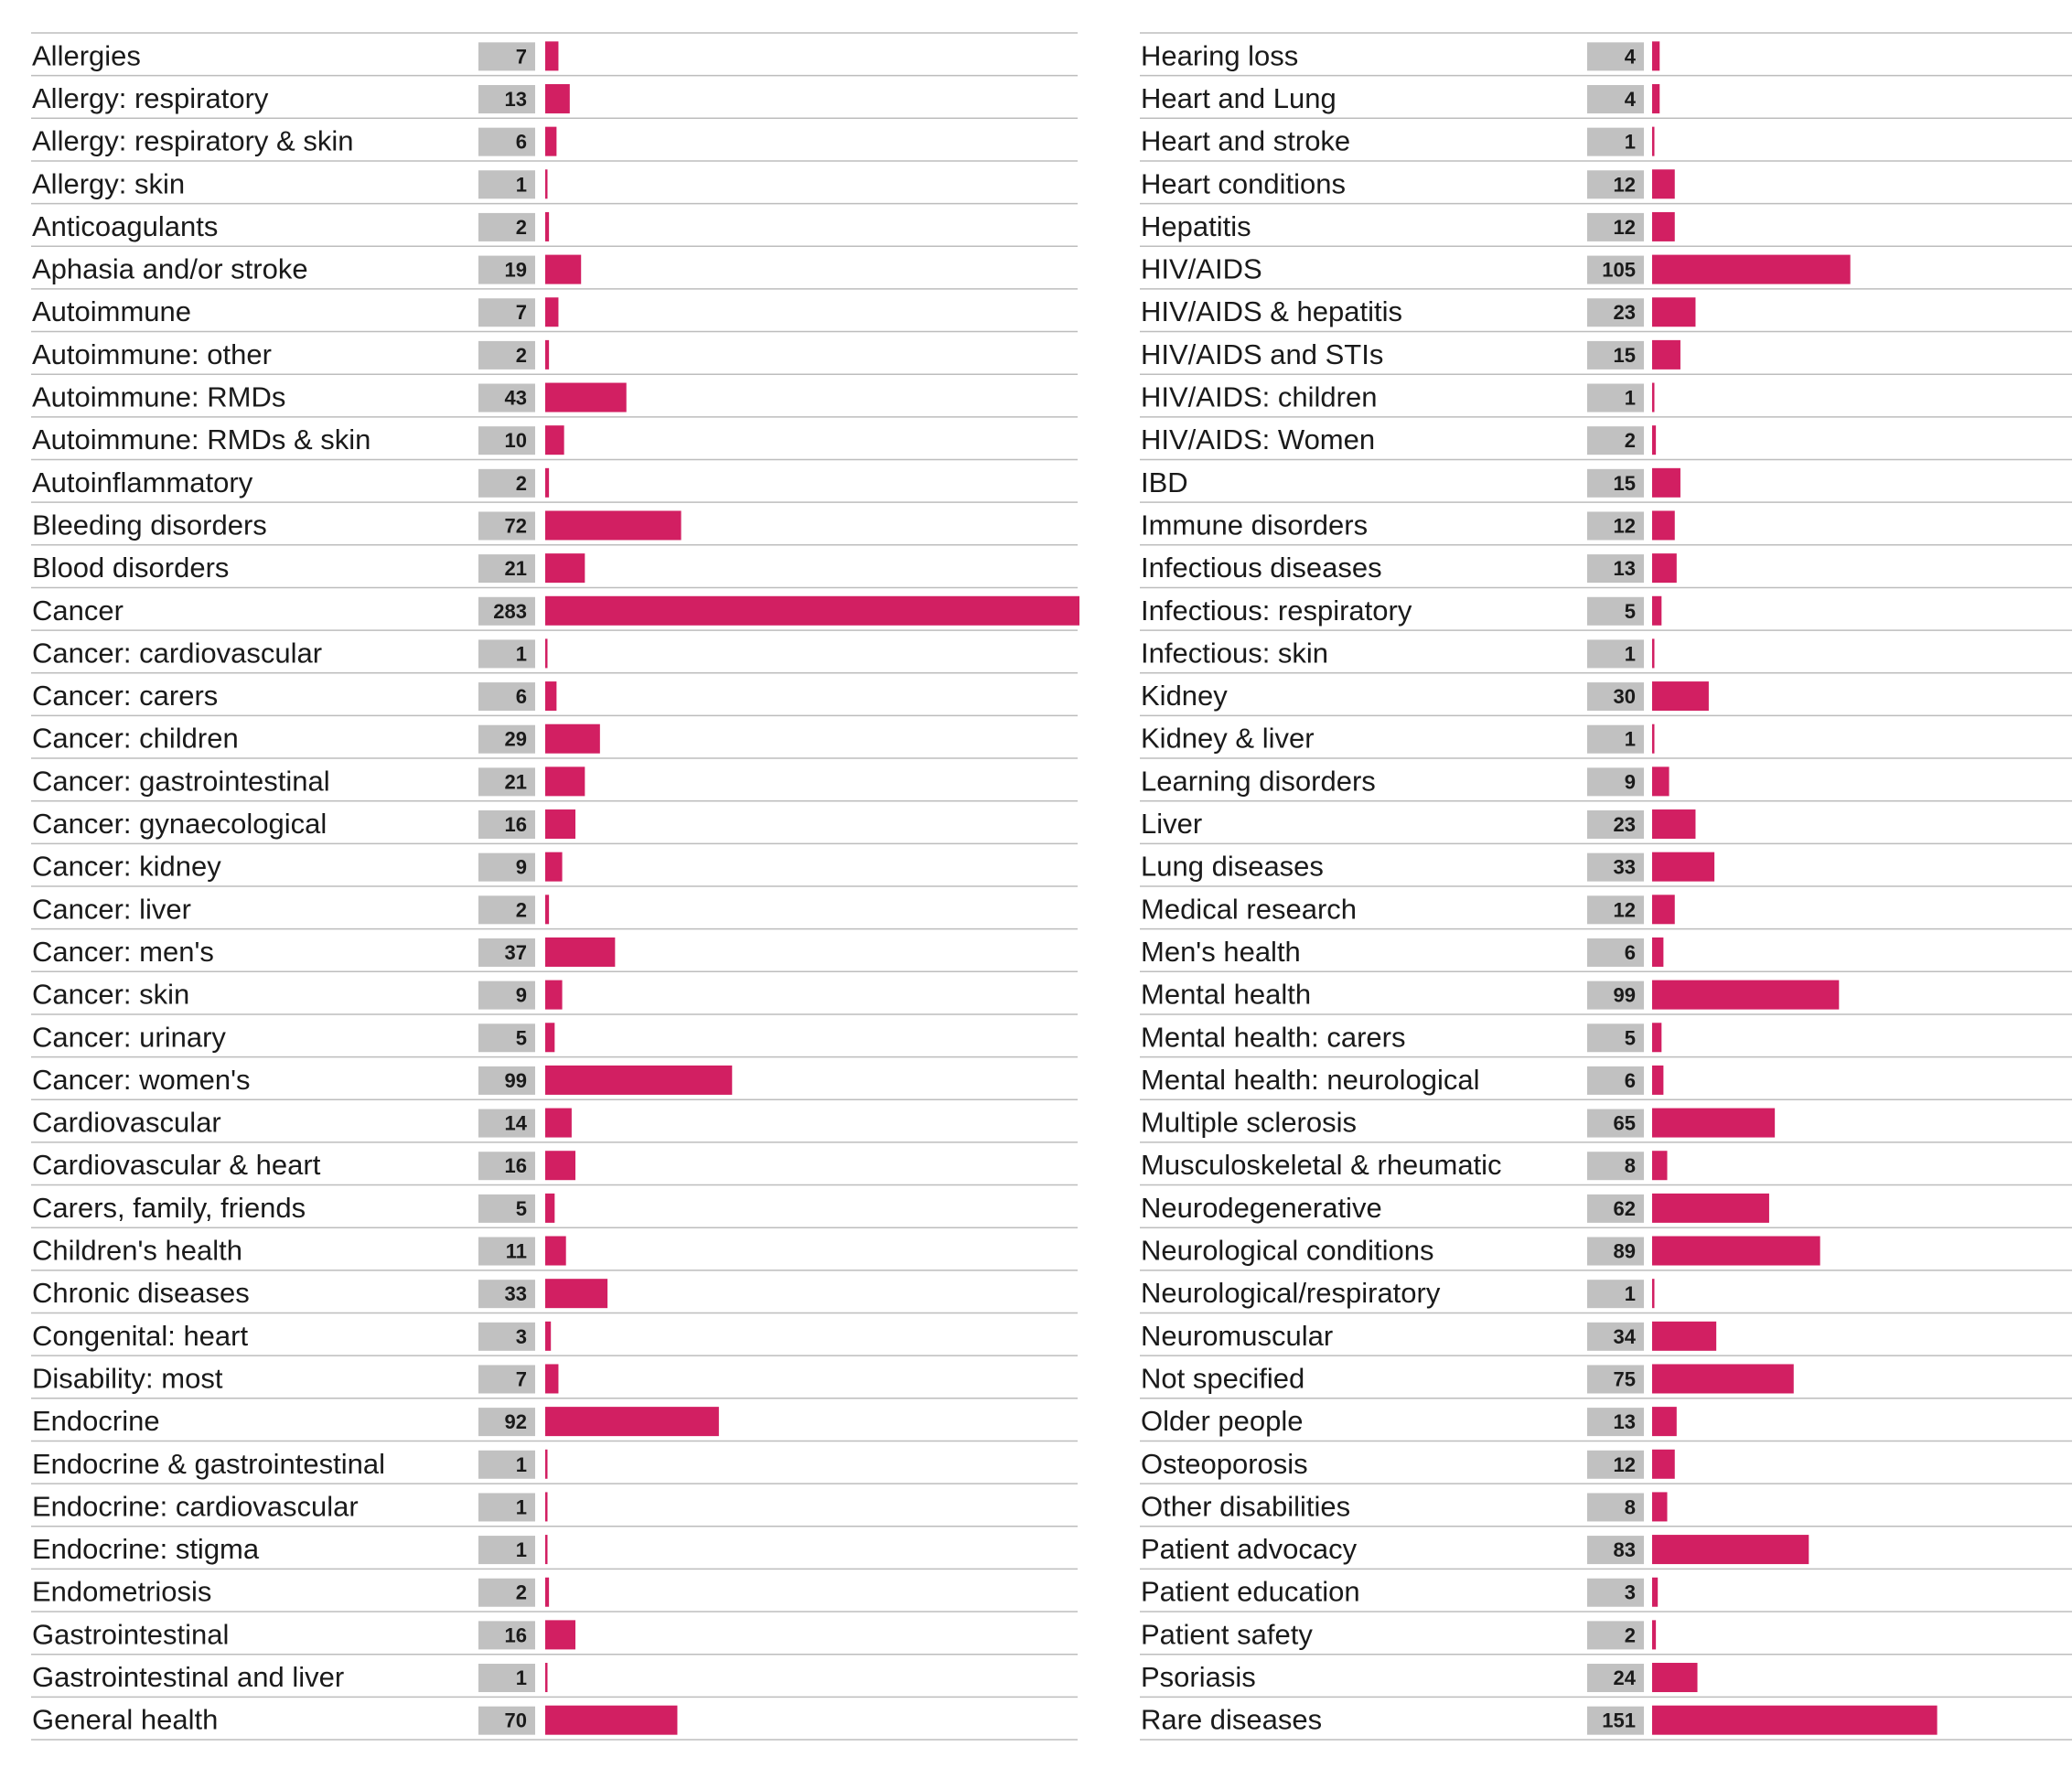  Describe the element at coordinates (1250, 1592) in the screenshot. I see `category-label: Patient education` at that location.